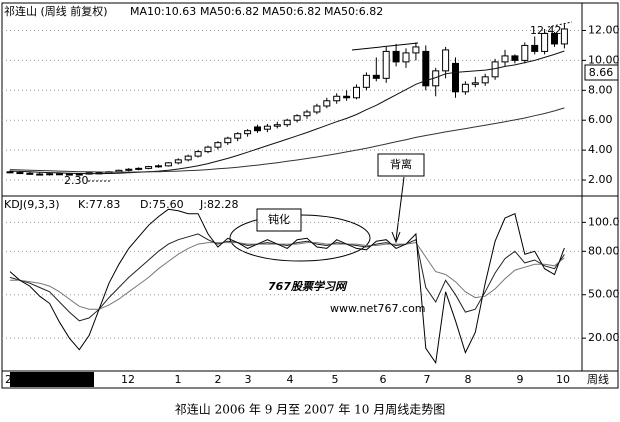 The width and height of the screenshot is (620, 422). I want to click on x-tick-label: 10, so click(563, 379).